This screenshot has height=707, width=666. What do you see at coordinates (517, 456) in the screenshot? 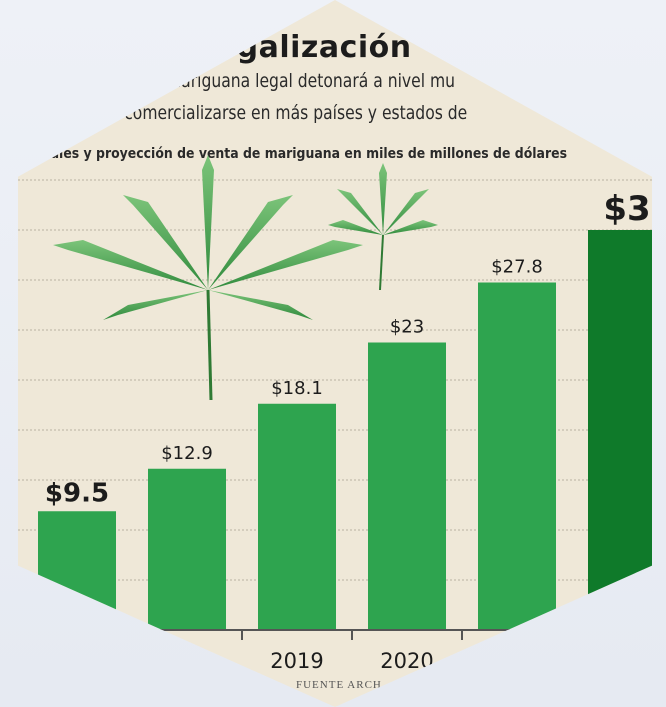
I see `bar-2021` at bounding box center [517, 456].